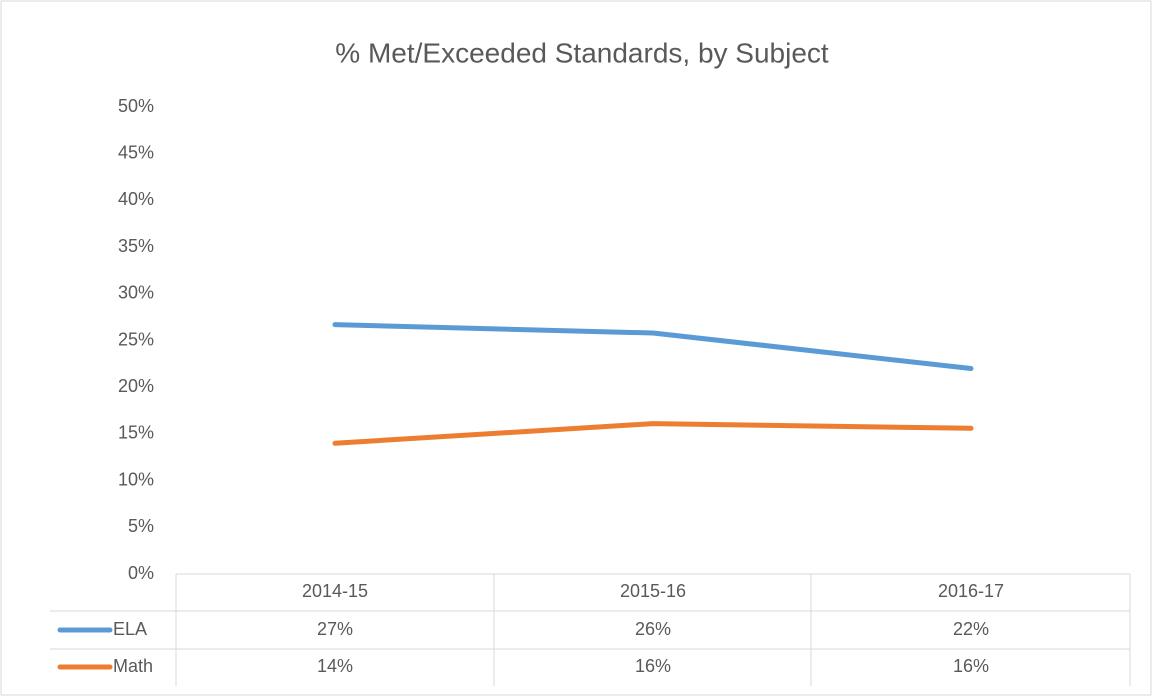 The height and width of the screenshot is (696, 1152). Describe the element at coordinates (335, 629) in the screenshot. I see `data-table-value: 27%` at that location.